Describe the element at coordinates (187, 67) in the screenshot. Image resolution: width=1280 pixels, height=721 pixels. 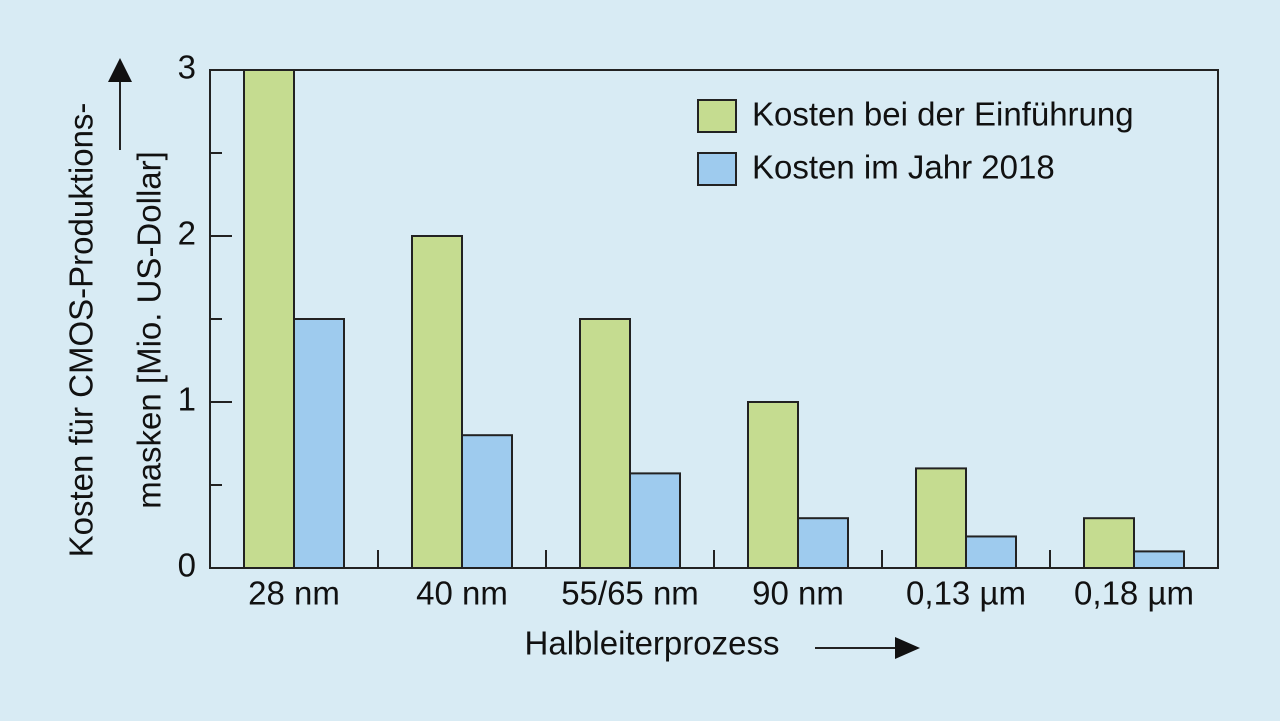
I see `y-tick-label: 3` at that location.